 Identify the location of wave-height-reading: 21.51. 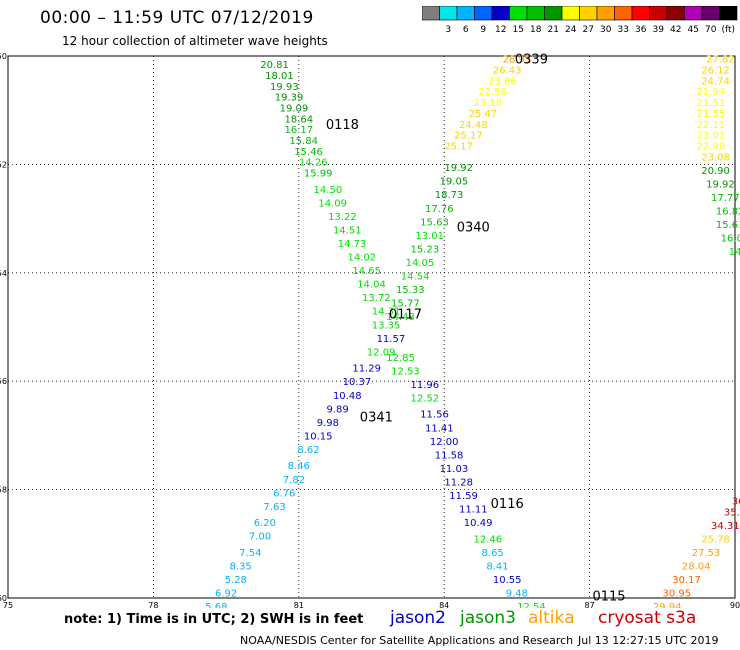
(710, 103).